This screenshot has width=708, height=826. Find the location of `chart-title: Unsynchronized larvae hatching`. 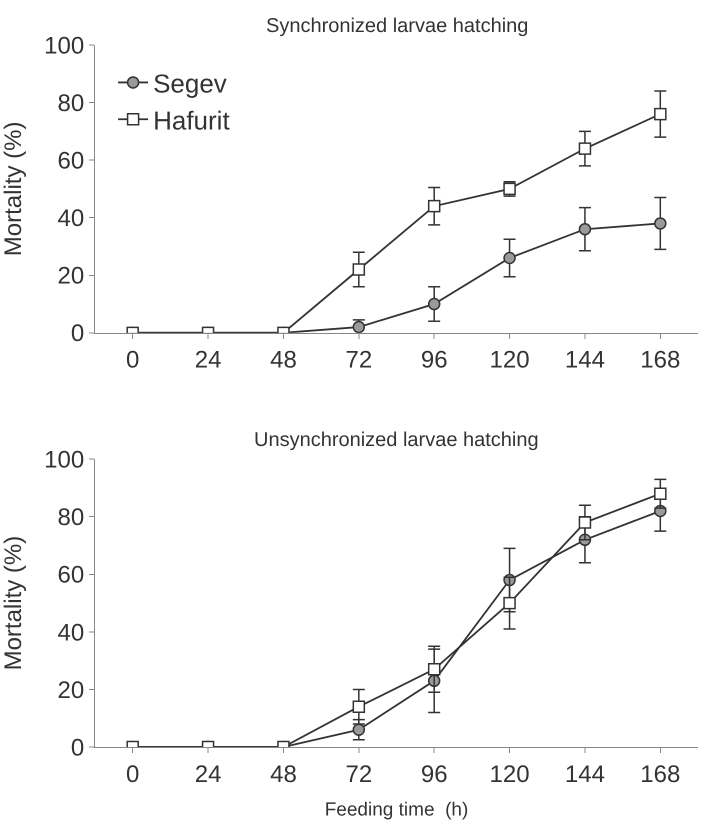

chart-title: Unsynchronized larvae hatching is located at coordinates (396, 440).